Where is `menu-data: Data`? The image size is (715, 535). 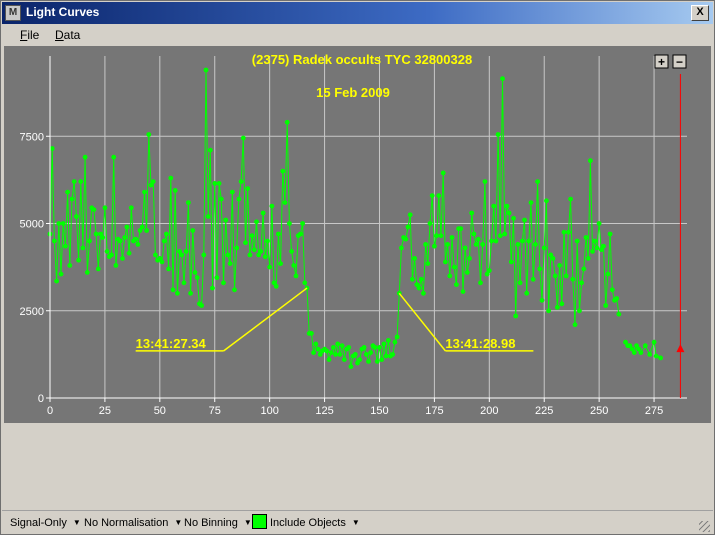 menu-data: Data is located at coordinates (68, 35).